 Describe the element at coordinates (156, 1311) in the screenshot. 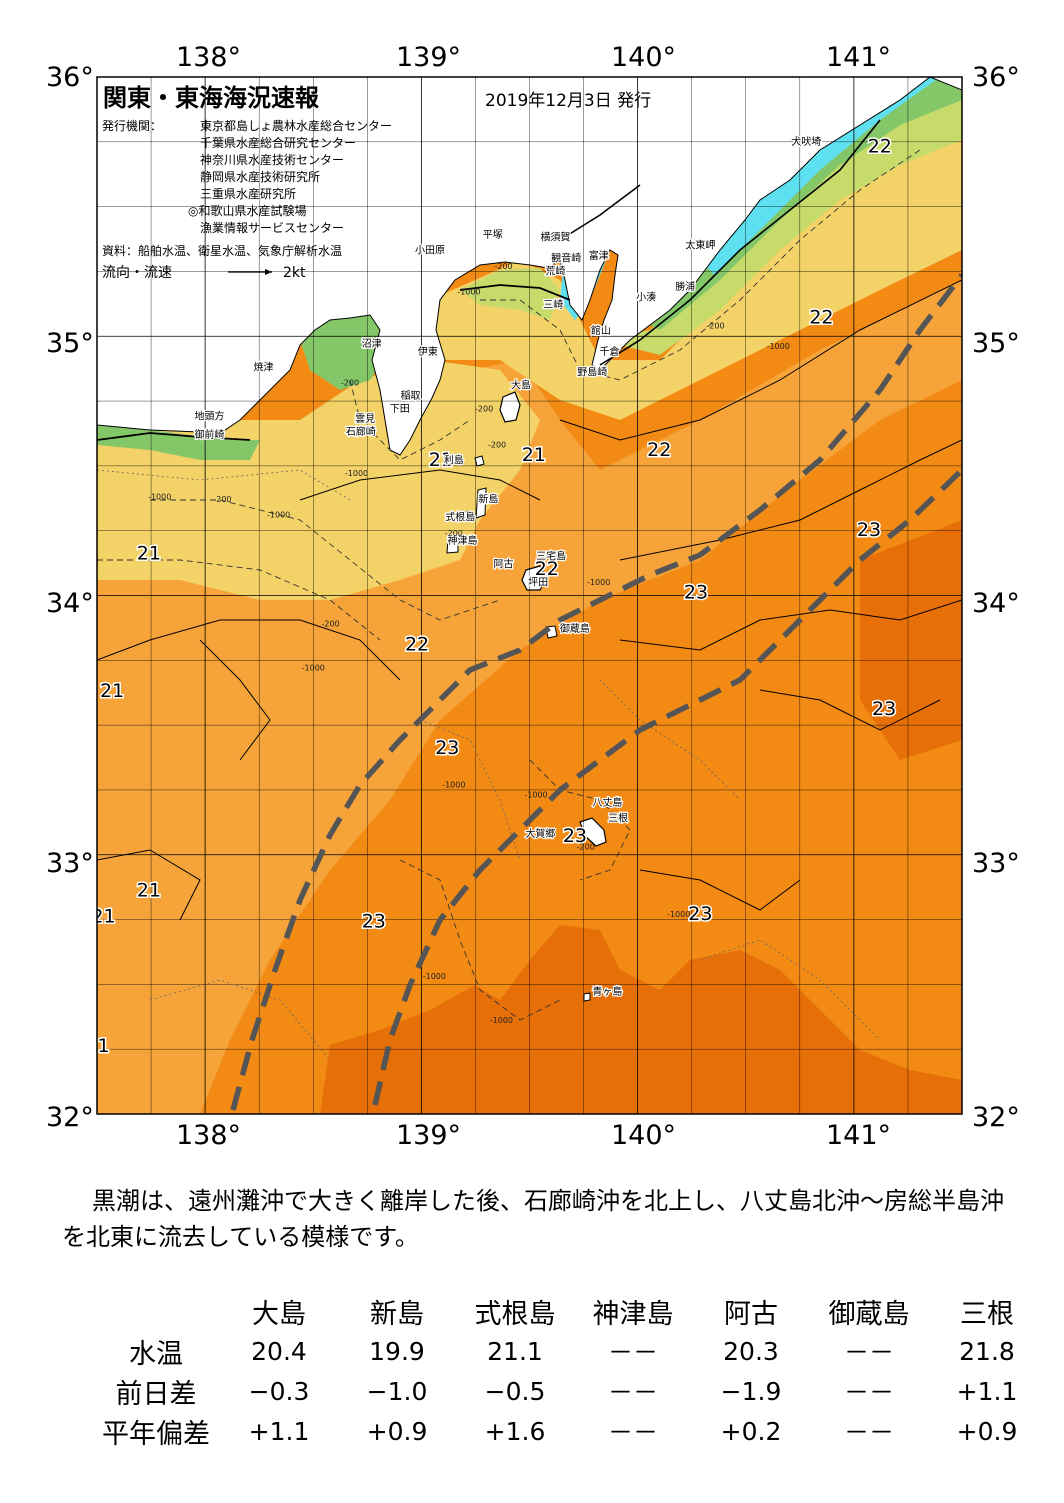

I see `corner-cell` at that location.